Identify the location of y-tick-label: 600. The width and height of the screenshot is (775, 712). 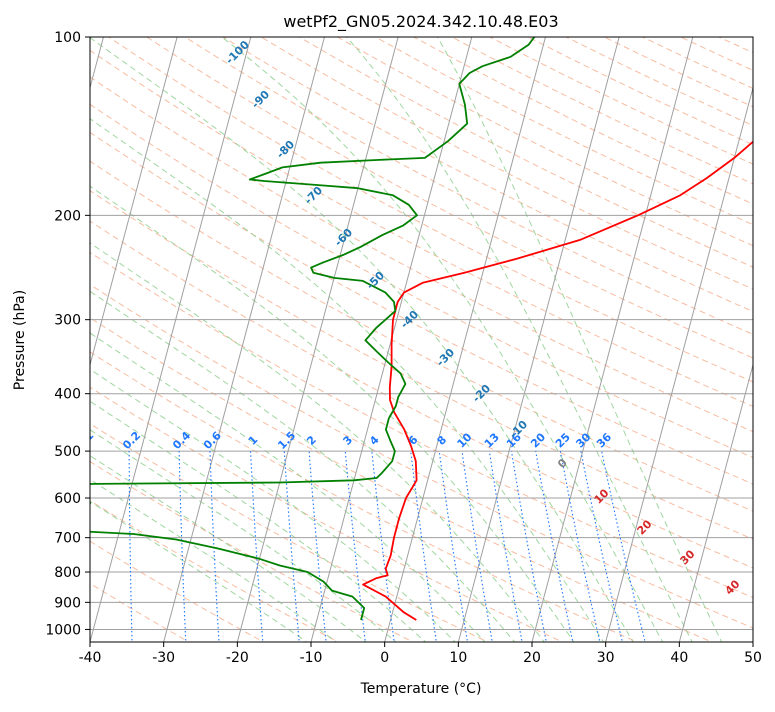
(67, 499).